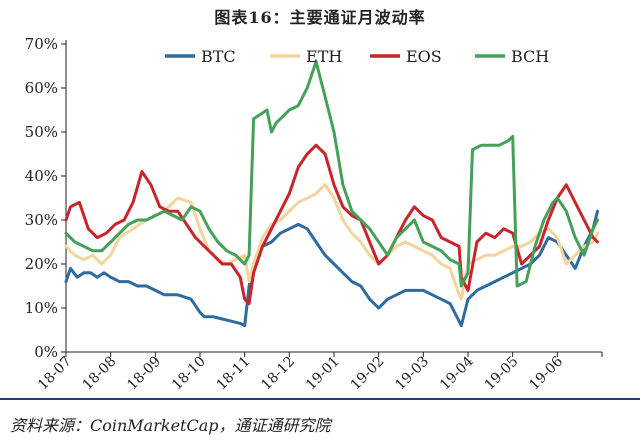  Describe the element at coordinates (170, 425) in the screenshot. I see `source-note: 资料来源：CoinMarketCap，通证通研究院` at that location.